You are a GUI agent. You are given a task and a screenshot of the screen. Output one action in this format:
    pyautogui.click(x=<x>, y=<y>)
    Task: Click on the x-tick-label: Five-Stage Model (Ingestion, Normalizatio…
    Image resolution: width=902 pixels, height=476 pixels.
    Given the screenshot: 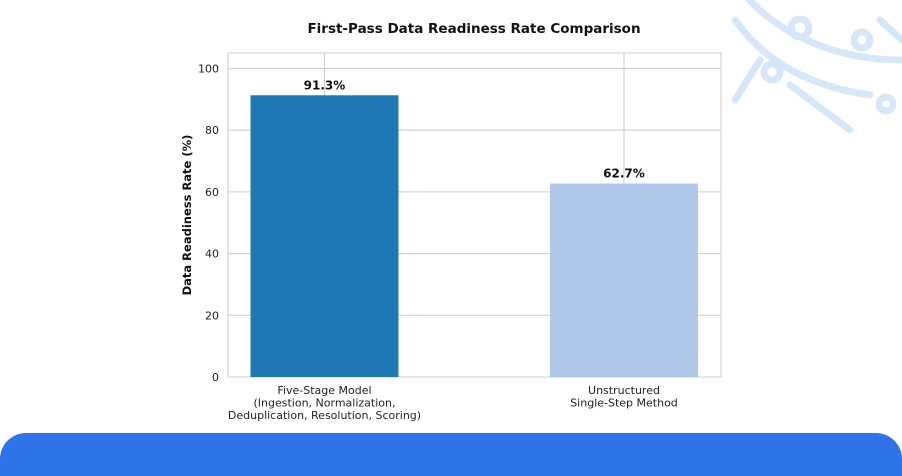 What is the action you would take?
    pyautogui.click(x=324, y=403)
    